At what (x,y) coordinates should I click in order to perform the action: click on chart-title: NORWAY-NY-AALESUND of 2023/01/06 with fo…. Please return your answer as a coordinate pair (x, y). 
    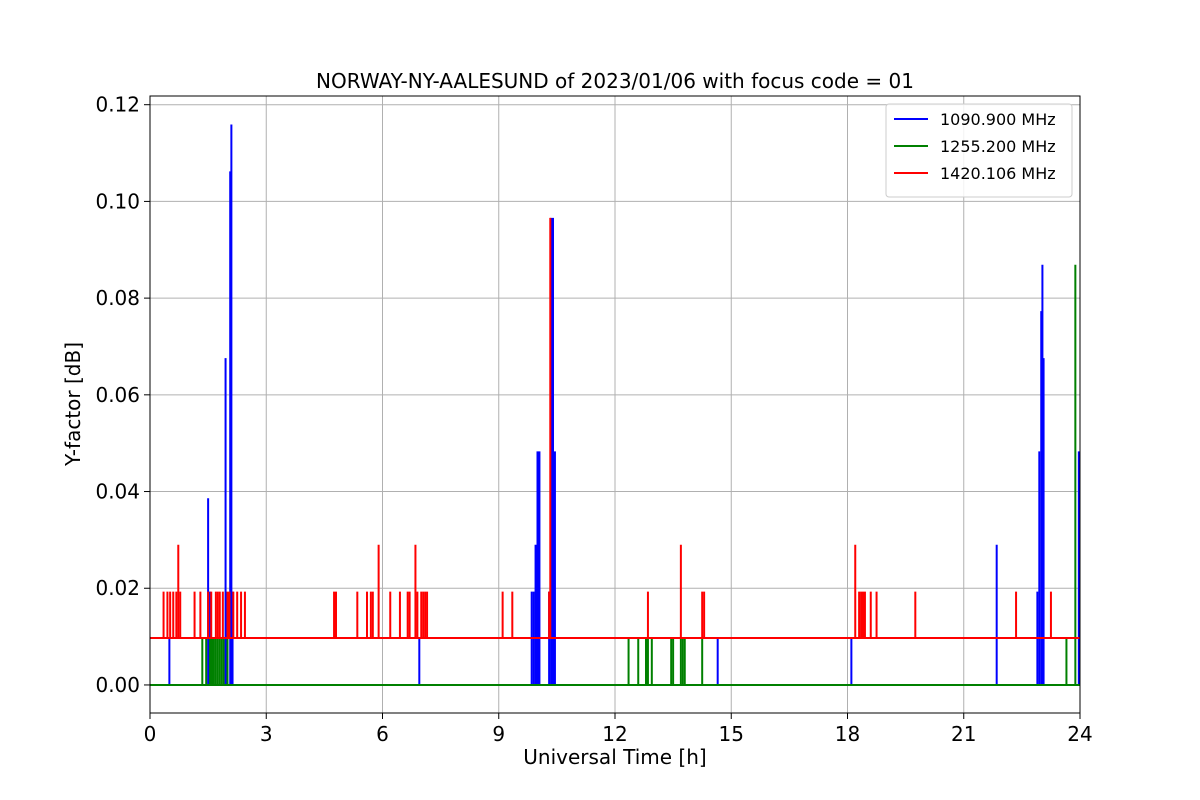
    Looking at the image, I should click on (615, 81).